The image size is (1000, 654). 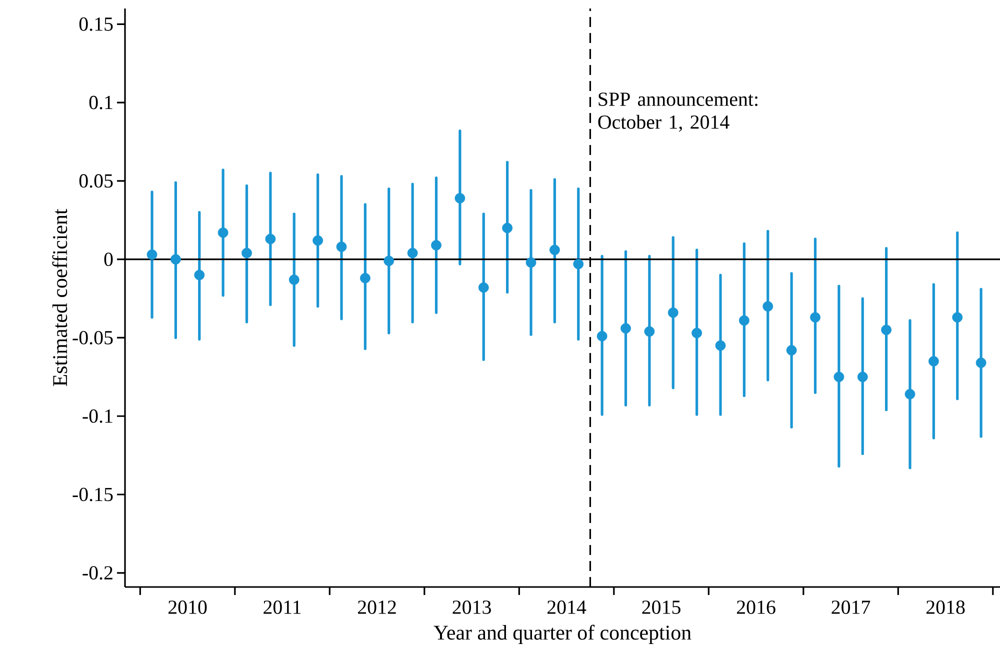 I want to click on x-tick-label: 2011, so click(x=282, y=607).